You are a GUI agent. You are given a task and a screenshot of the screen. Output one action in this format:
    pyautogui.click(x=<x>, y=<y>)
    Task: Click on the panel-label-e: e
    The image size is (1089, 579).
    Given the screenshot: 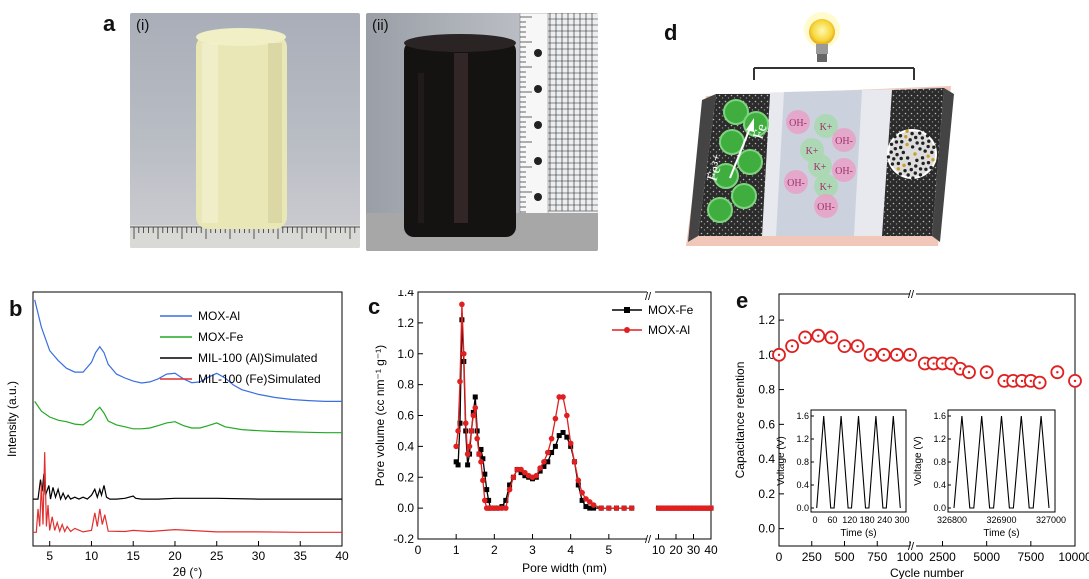 What is the action you would take?
    pyautogui.click(x=742, y=300)
    